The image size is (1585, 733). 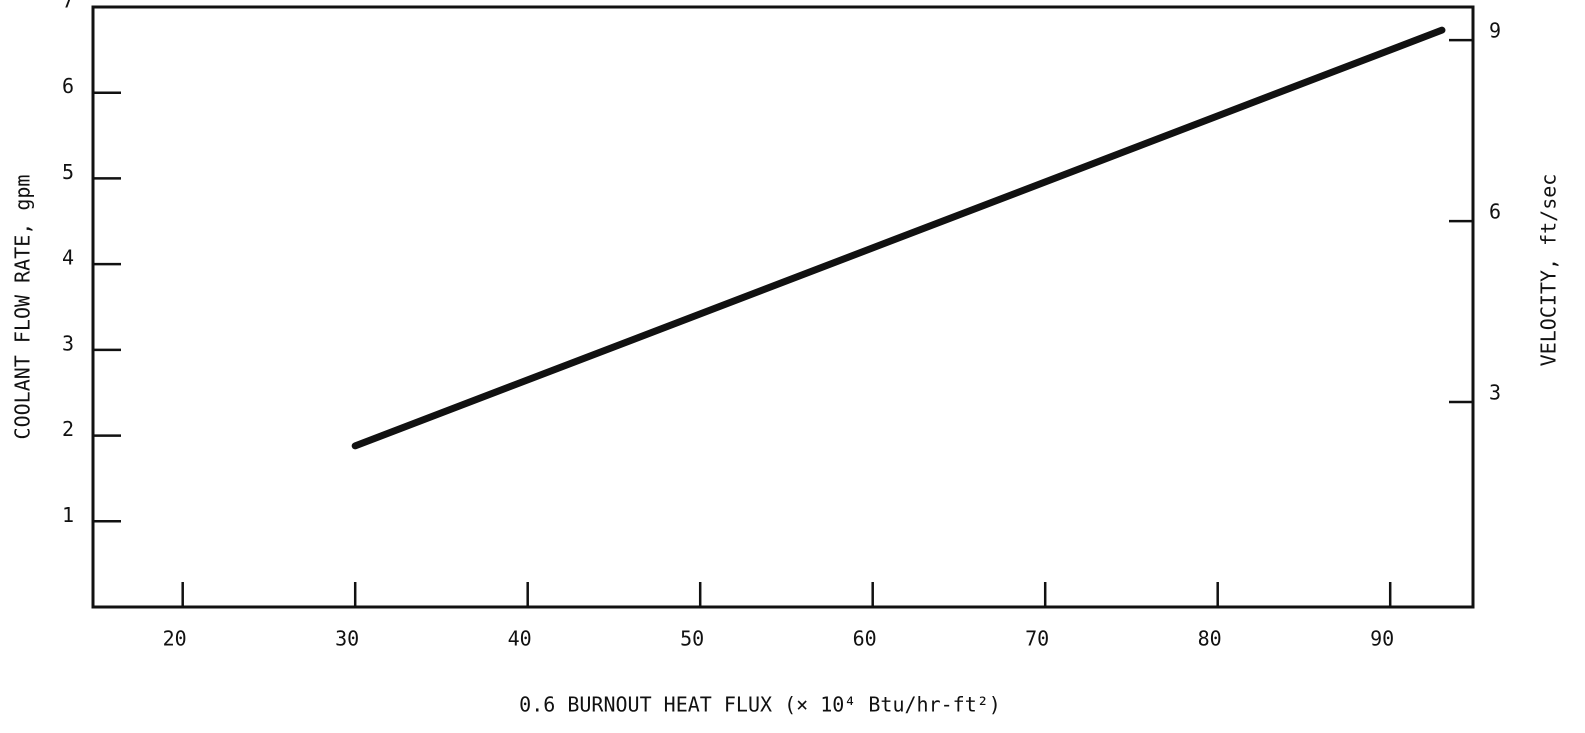 What do you see at coordinates (865, 639) in the screenshot?
I see `x-tick-label: 60` at bounding box center [865, 639].